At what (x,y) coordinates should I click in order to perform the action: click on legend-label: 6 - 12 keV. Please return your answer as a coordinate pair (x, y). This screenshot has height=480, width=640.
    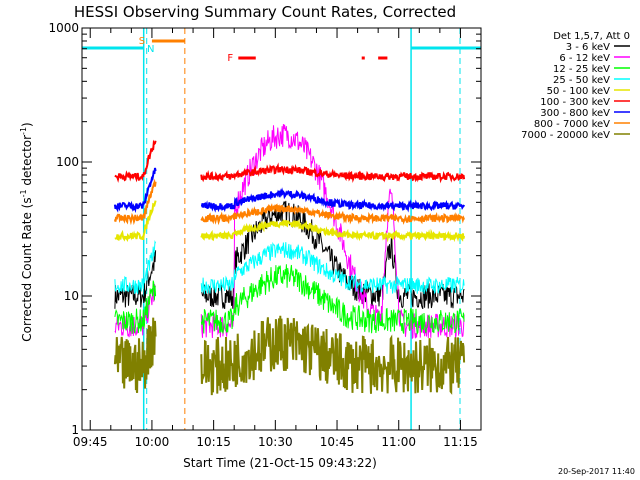
    Looking at the image, I should click on (584, 58).